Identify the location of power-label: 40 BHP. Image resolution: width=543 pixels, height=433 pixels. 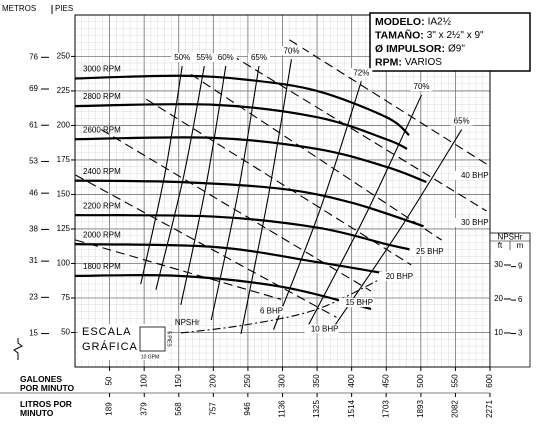
(475, 175).